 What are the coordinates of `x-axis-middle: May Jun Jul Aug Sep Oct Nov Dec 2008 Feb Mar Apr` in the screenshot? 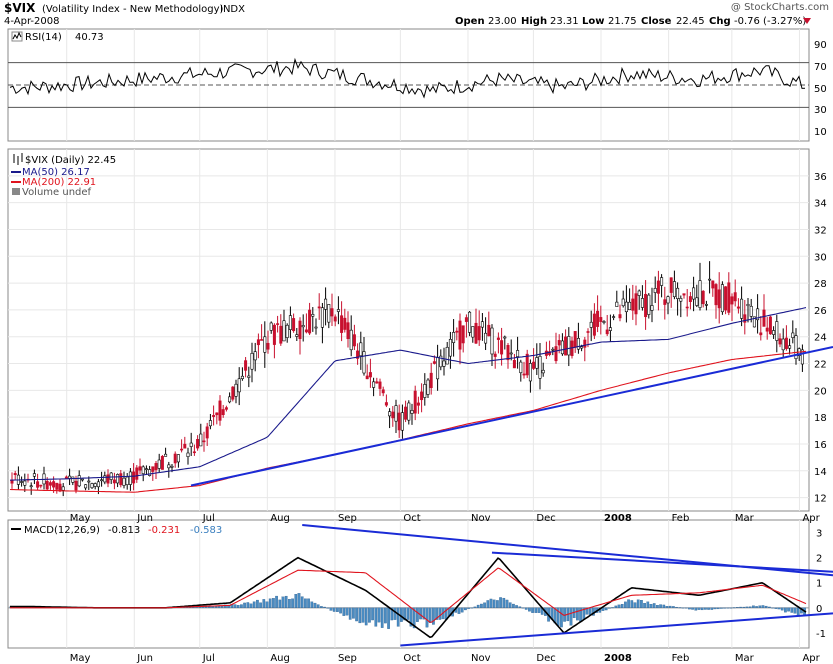 It's located at (445, 518).